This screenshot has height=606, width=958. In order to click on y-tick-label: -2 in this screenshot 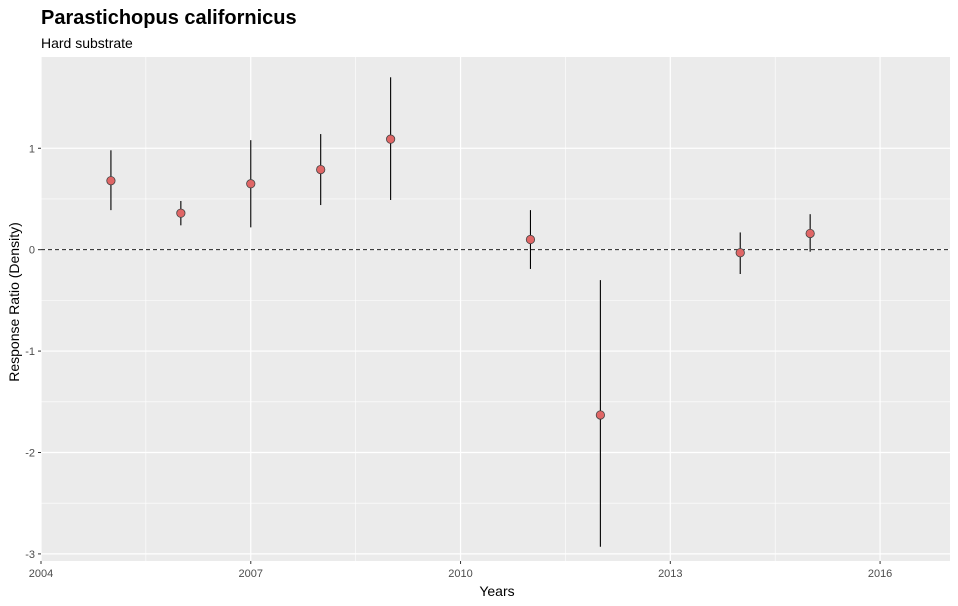, I will do `click(30, 453)`.